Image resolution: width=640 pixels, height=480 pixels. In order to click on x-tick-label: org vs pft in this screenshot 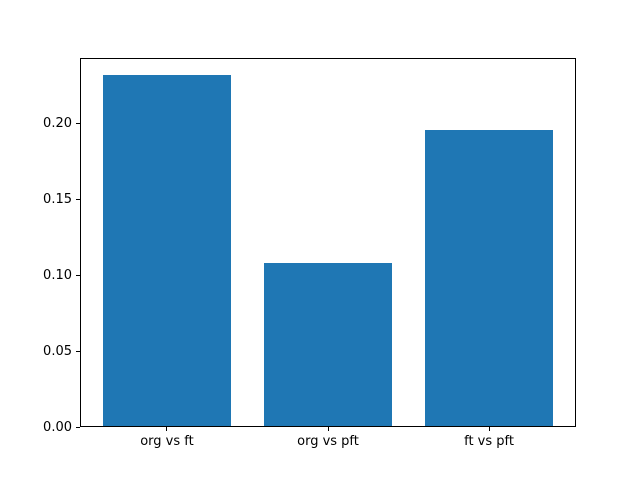, I will do `click(328, 442)`.